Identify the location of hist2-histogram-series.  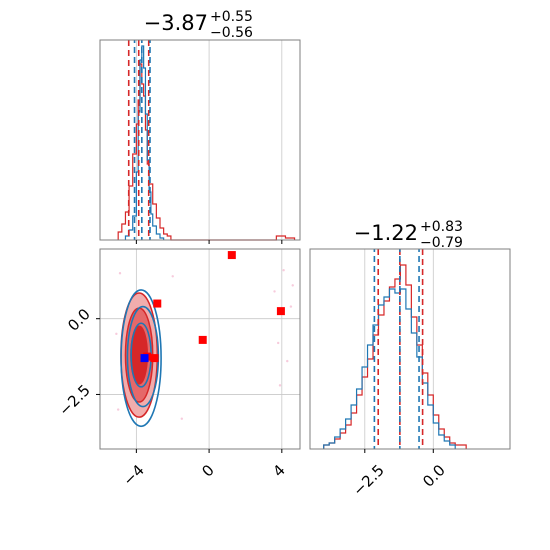
(389, 368).